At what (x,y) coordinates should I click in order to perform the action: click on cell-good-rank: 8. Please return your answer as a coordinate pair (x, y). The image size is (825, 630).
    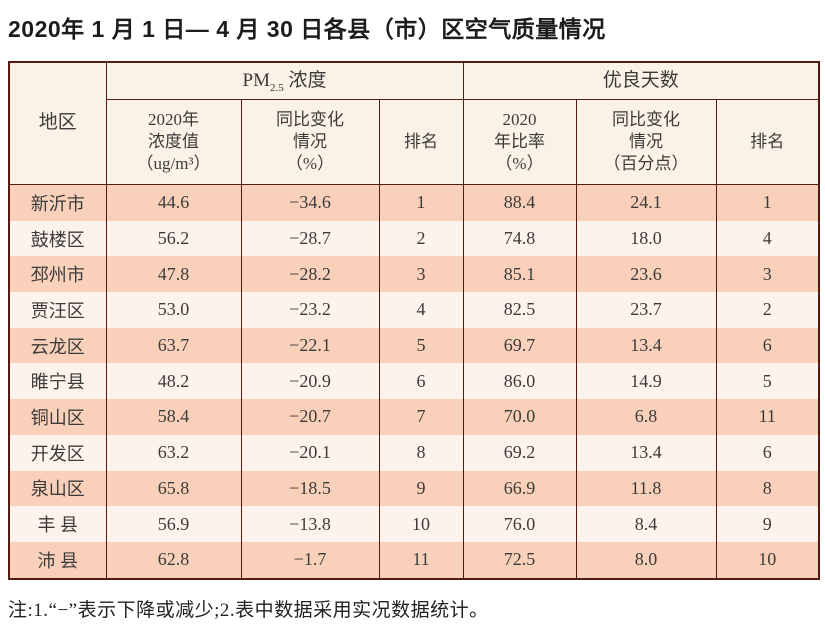
    Looking at the image, I should click on (767, 488).